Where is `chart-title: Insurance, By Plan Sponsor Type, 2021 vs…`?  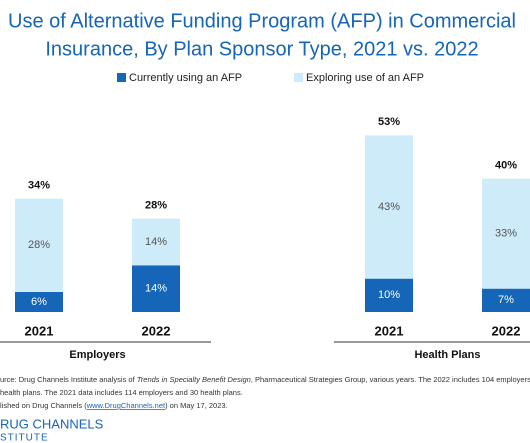
chart-title: Insurance, By Plan Sponsor Type, 2021 vs… is located at coordinates (261, 49).